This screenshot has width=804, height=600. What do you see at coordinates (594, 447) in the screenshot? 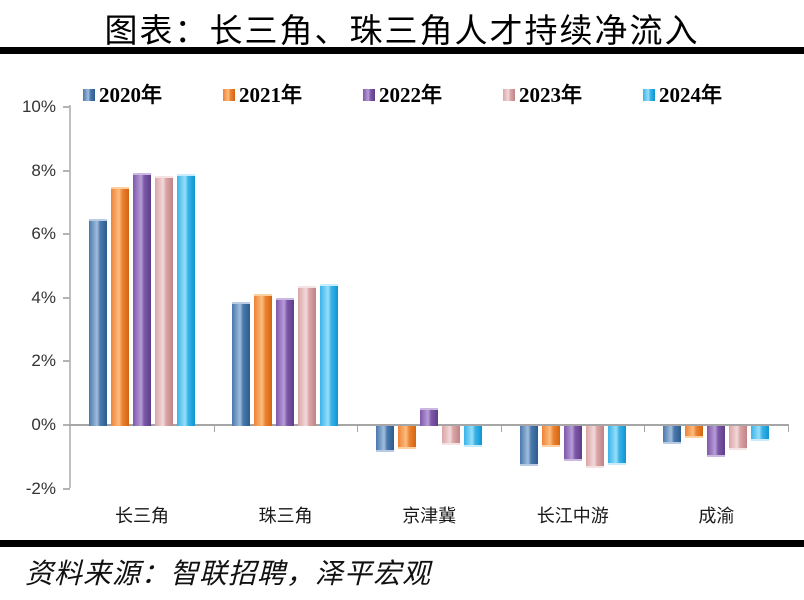
I see `bar-2023年-长江中游` at bounding box center [594, 447].